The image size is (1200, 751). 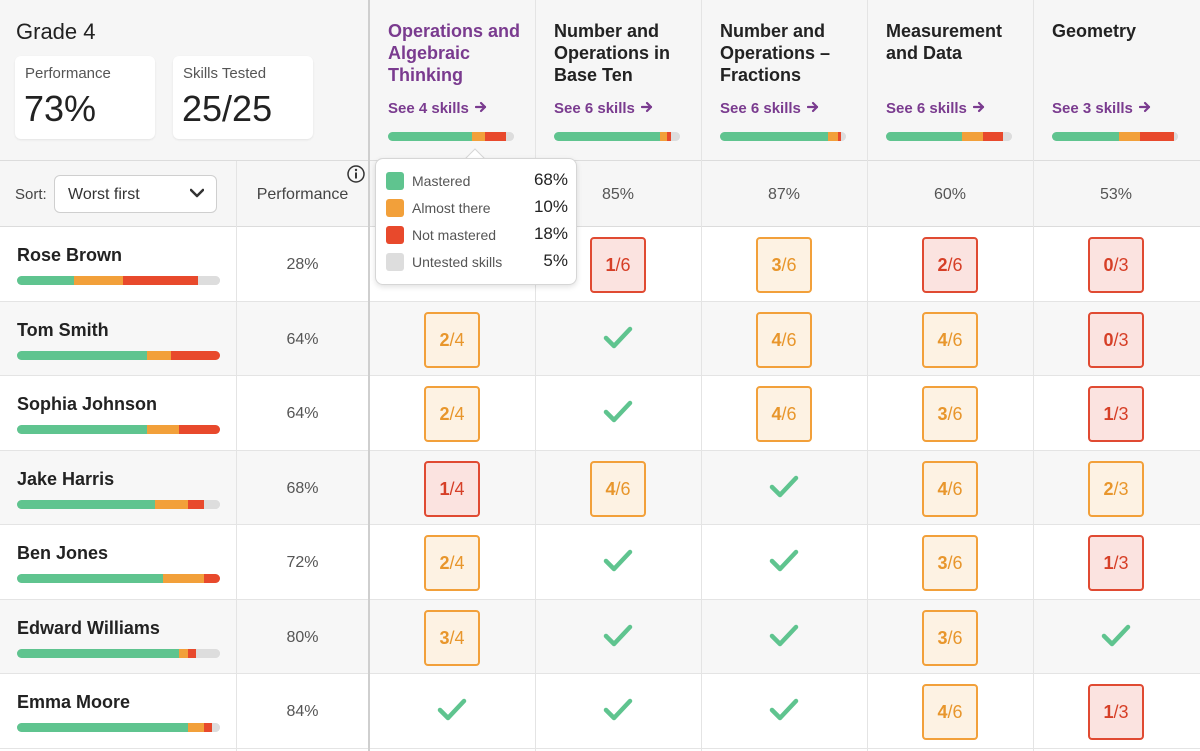 What do you see at coordinates (600, 562) in the screenshot?
I see `table-row: Ben Jones 72% 2/4 3/6 1/3` at bounding box center [600, 562].